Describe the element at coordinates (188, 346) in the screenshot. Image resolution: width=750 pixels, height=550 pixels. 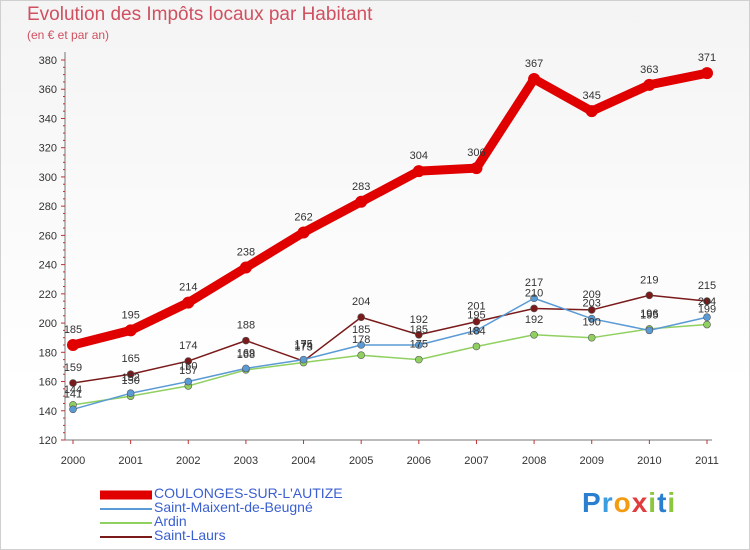
I see `data-label-3: 174` at that location.